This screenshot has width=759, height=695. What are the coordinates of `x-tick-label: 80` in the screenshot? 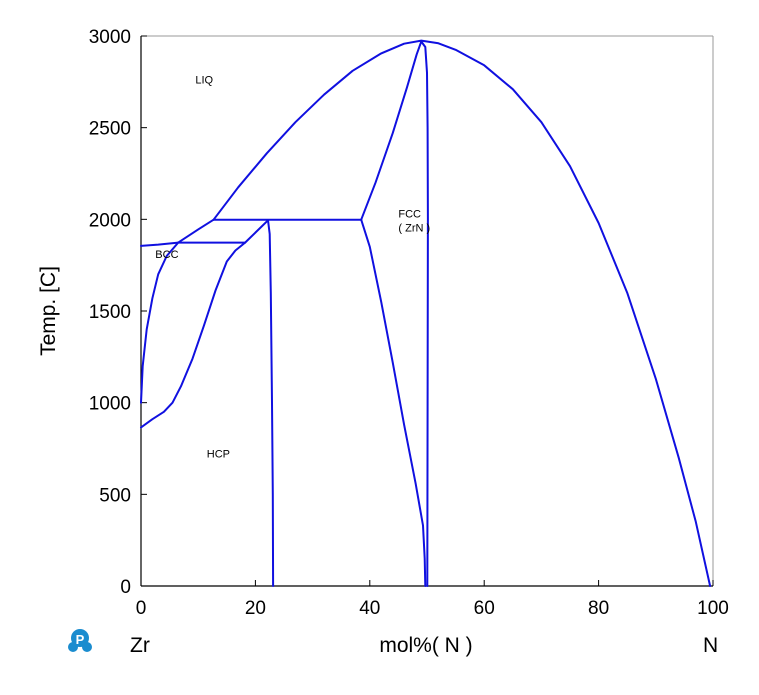 It's located at (598, 608).